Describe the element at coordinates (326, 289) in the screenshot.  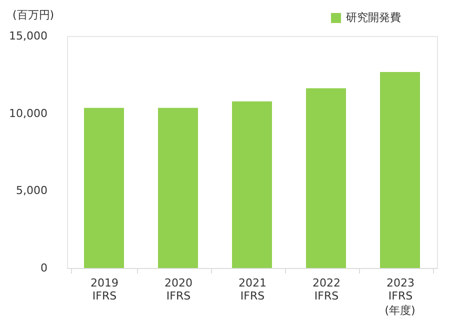
I see `x-tick-label: 2022 IFRS` at that location.